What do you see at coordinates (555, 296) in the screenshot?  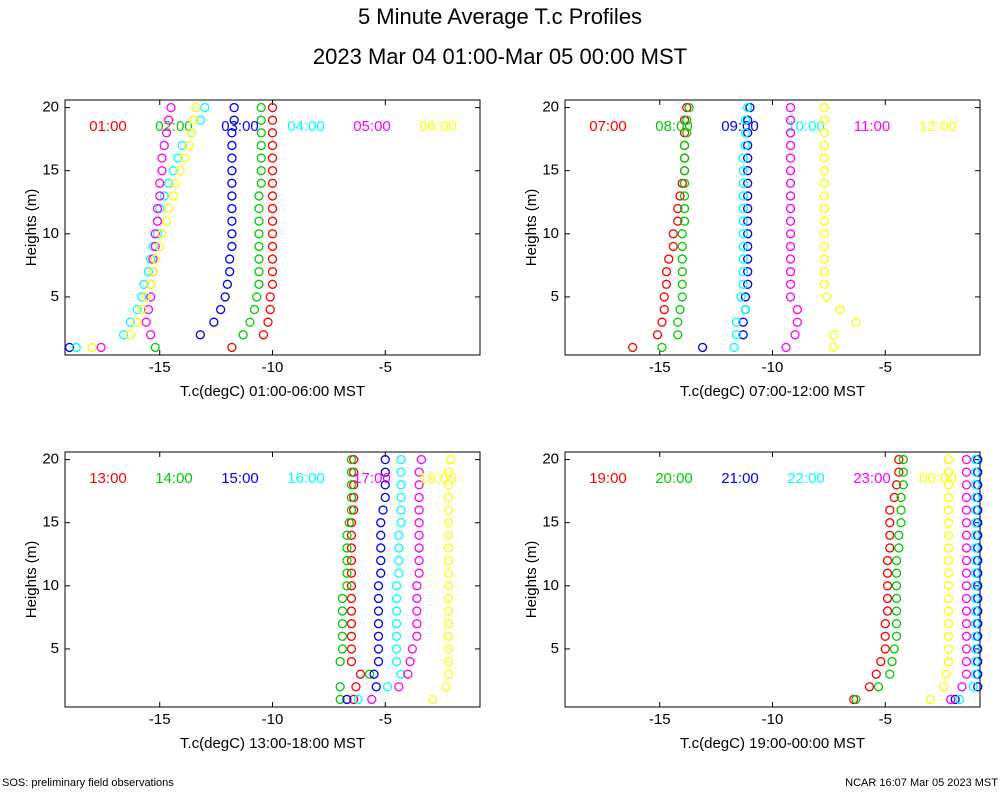 I see `y-tick-label: 5` at bounding box center [555, 296].